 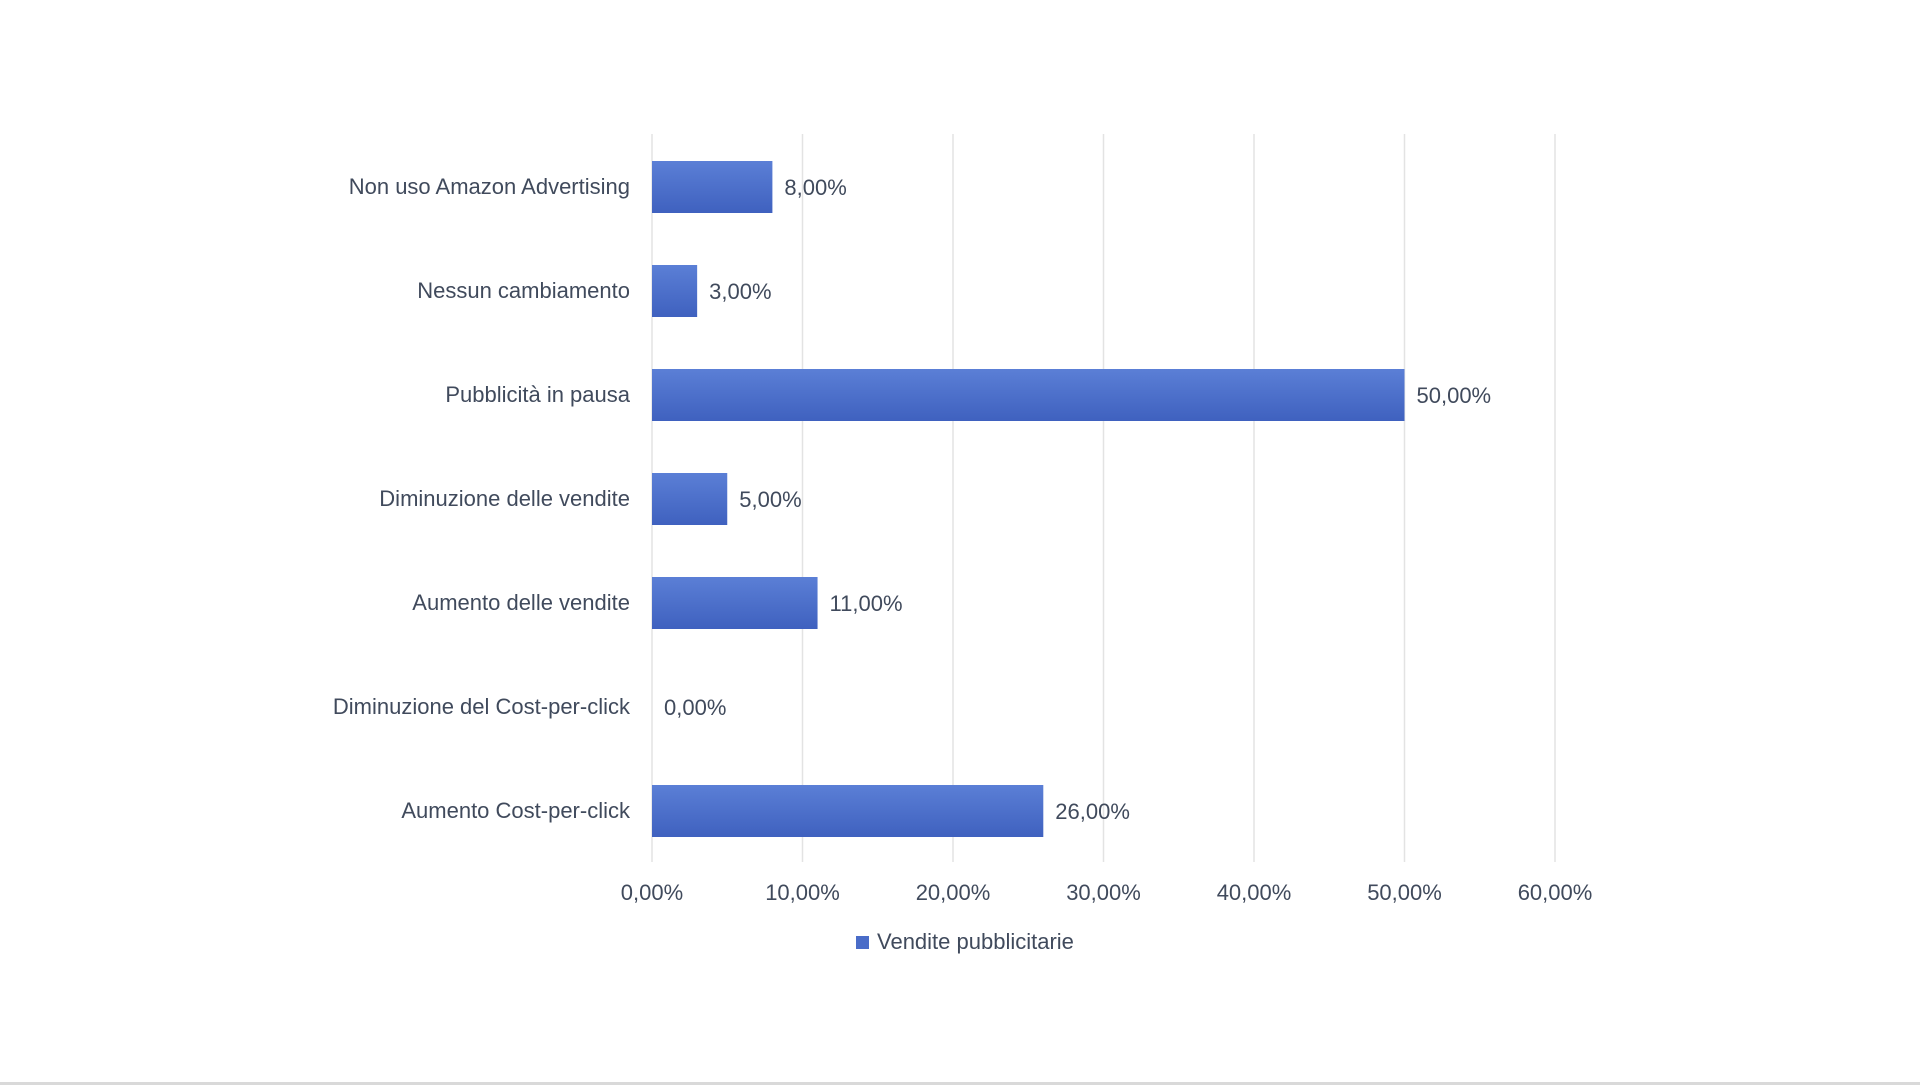 What do you see at coordinates (489, 186) in the screenshot?
I see `category-label: Non uso Amazon Advertising` at bounding box center [489, 186].